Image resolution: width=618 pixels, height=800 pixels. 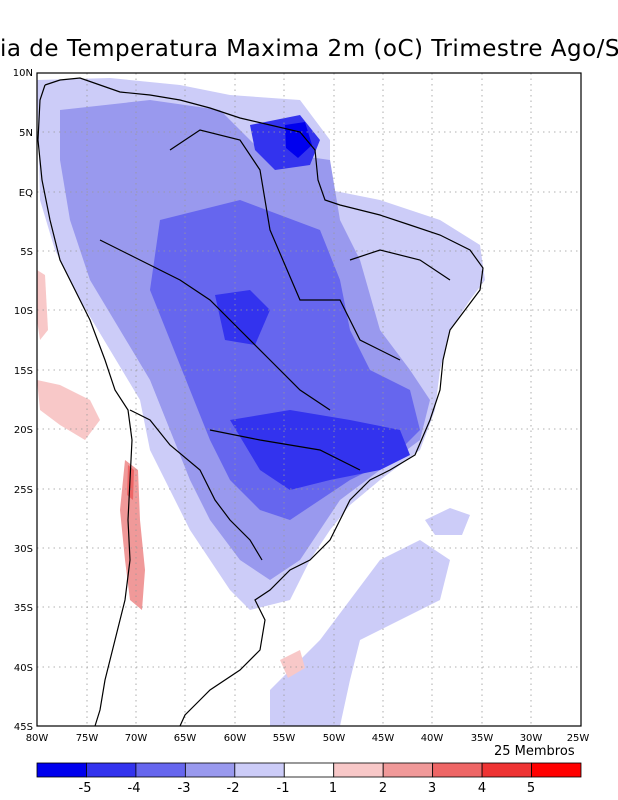 I want to click on lon-tick-label: 30W, so click(x=531, y=738).